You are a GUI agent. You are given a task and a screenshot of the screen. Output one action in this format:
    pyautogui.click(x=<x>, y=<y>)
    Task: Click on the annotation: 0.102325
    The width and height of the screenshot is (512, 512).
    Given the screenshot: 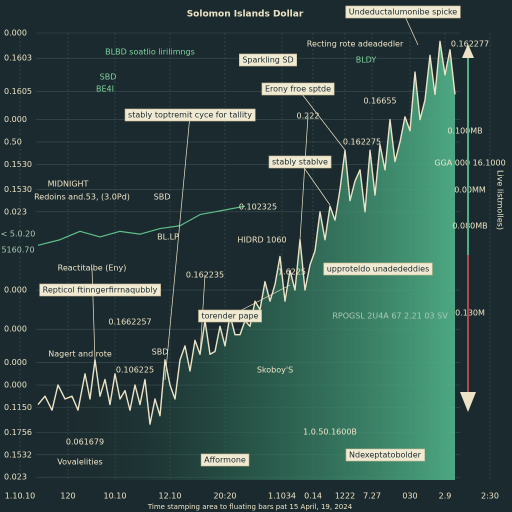 What is the action you would take?
    pyautogui.click(x=258, y=207)
    